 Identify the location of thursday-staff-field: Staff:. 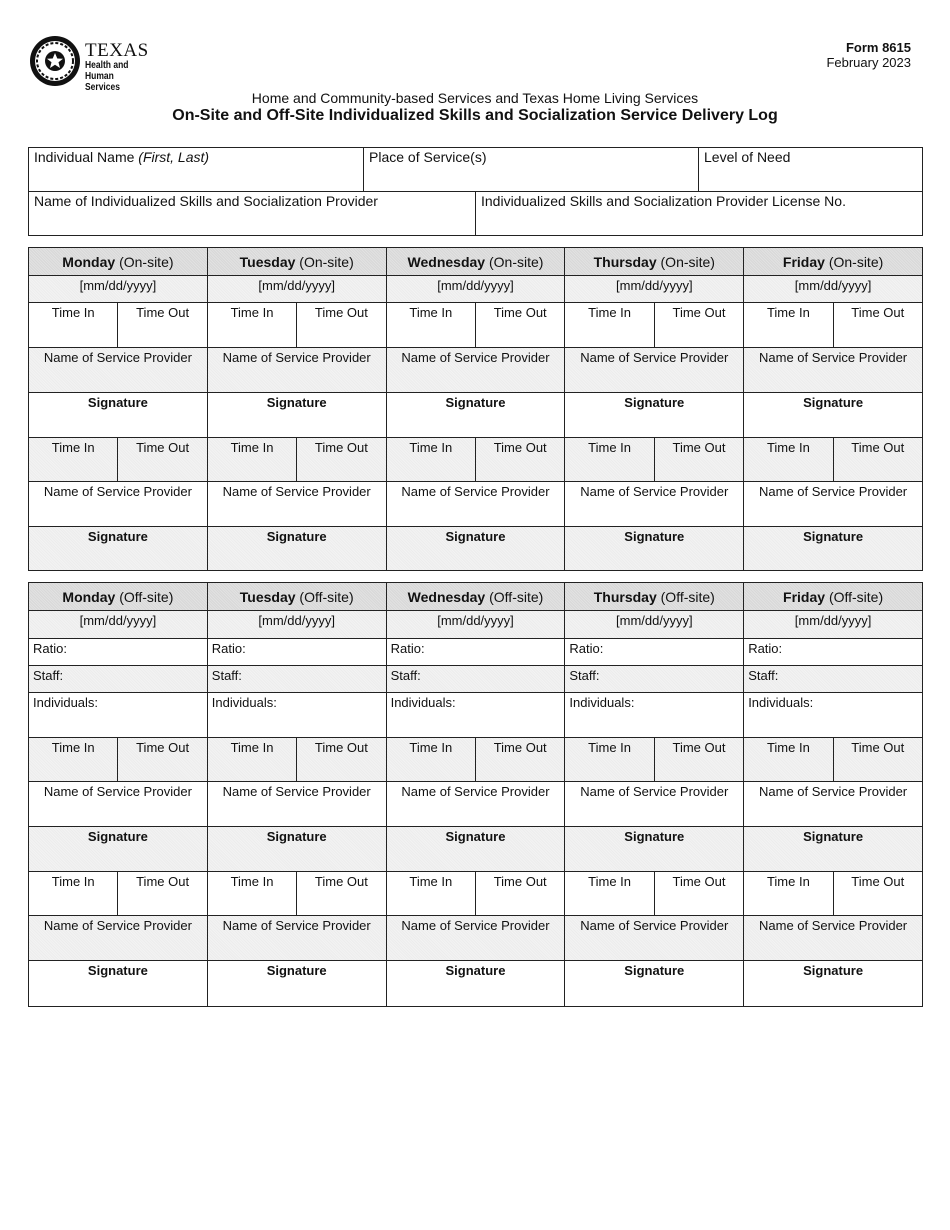
(654, 679).